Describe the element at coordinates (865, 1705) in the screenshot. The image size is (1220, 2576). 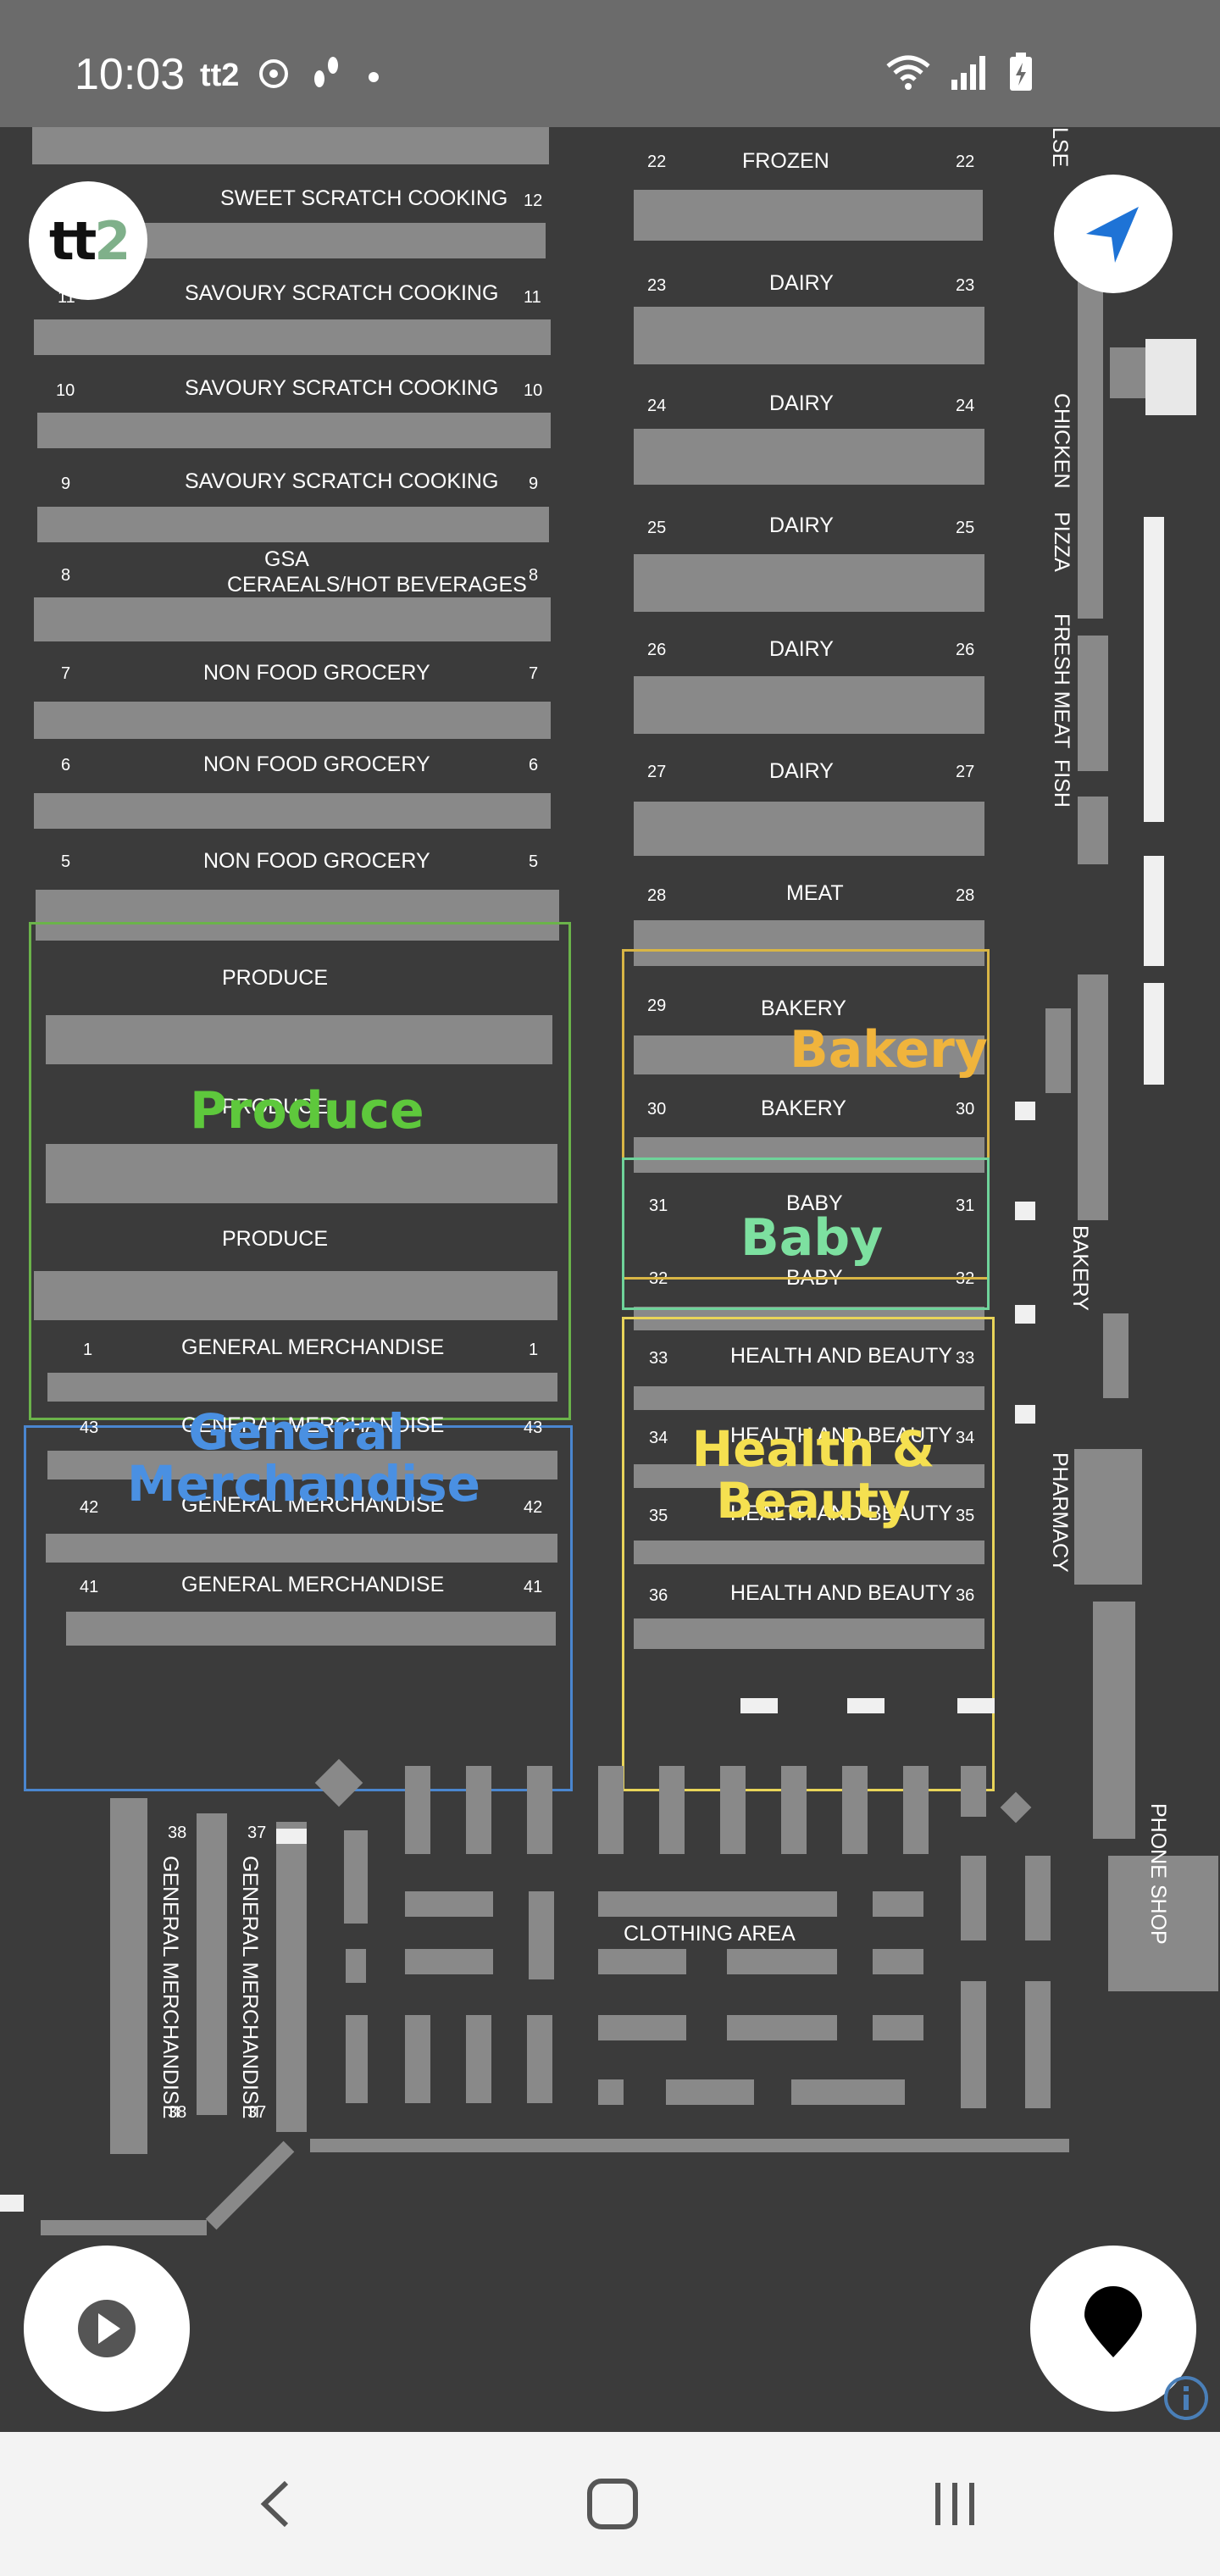
I see `checkout-marker` at that location.